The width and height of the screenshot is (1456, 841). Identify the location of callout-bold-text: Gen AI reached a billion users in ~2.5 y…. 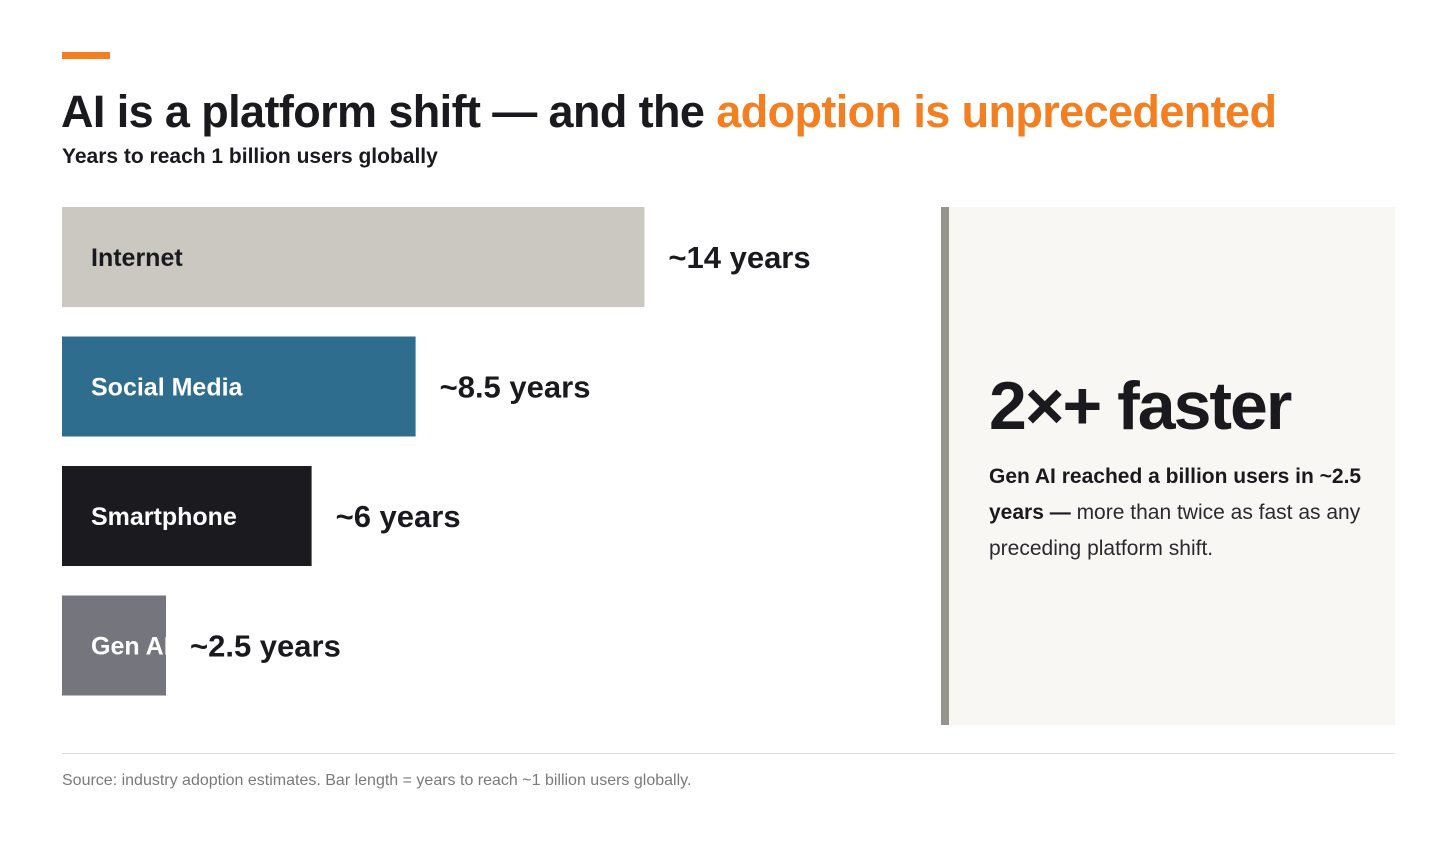
(1175, 494).